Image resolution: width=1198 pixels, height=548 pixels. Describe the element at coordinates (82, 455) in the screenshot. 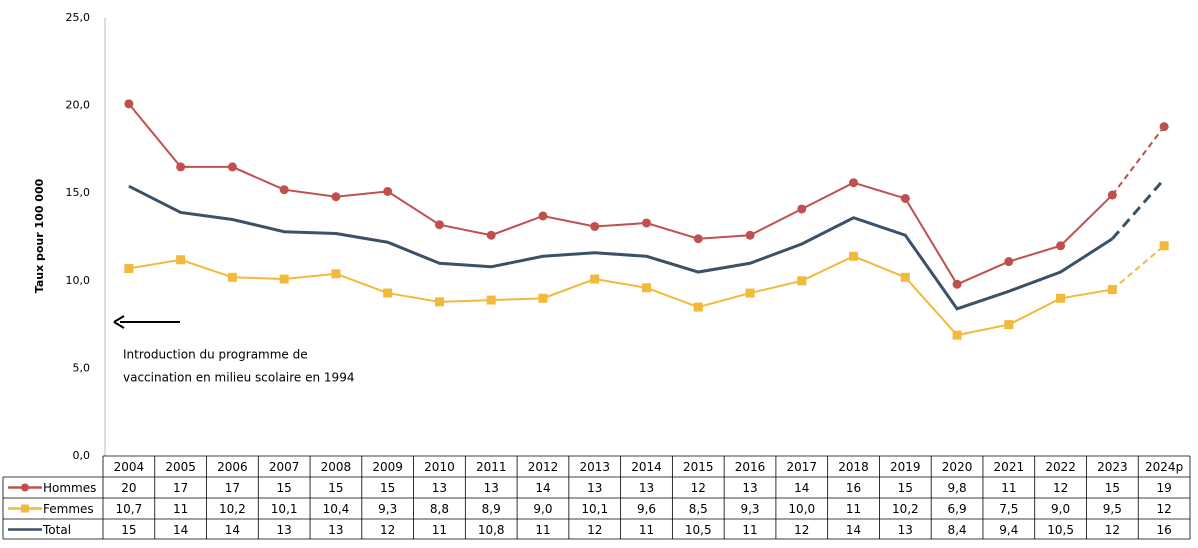

I see `y-tick-label: 0,0` at that location.